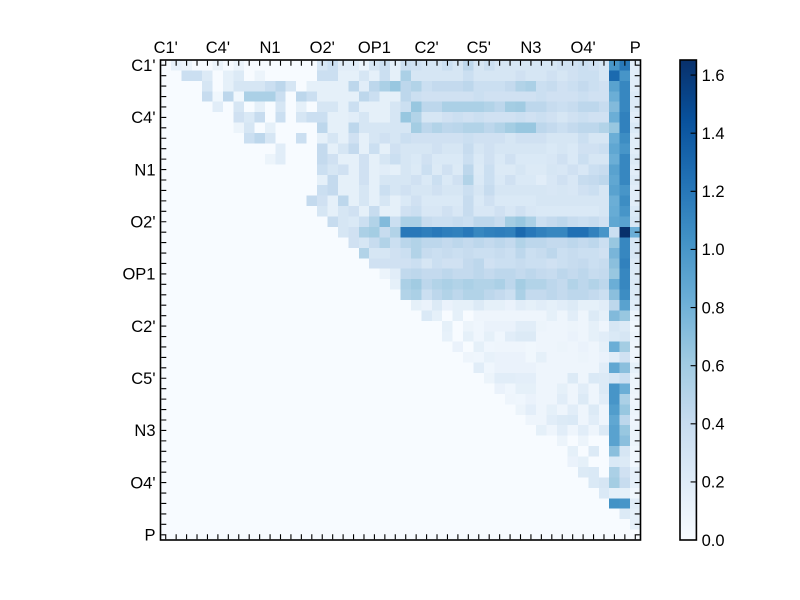 This screenshot has width=800, height=600. Describe the element at coordinates (713, 541) in the screenshot. I see `svg-text: 0.0` at that location.